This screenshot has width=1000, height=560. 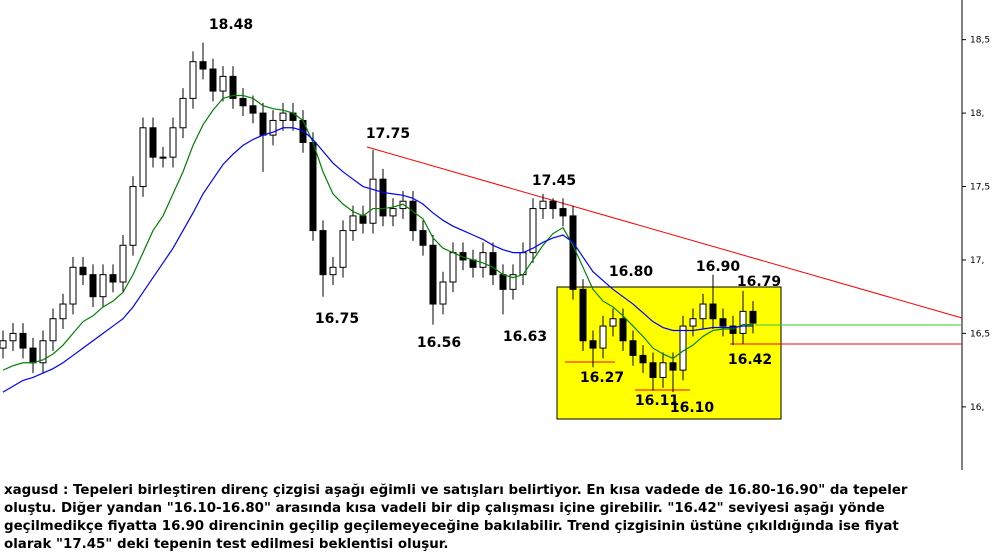 What do you see at coordinates (669, 353) in the screenshot?
I see `range-box` at bounding box center [669, 353].